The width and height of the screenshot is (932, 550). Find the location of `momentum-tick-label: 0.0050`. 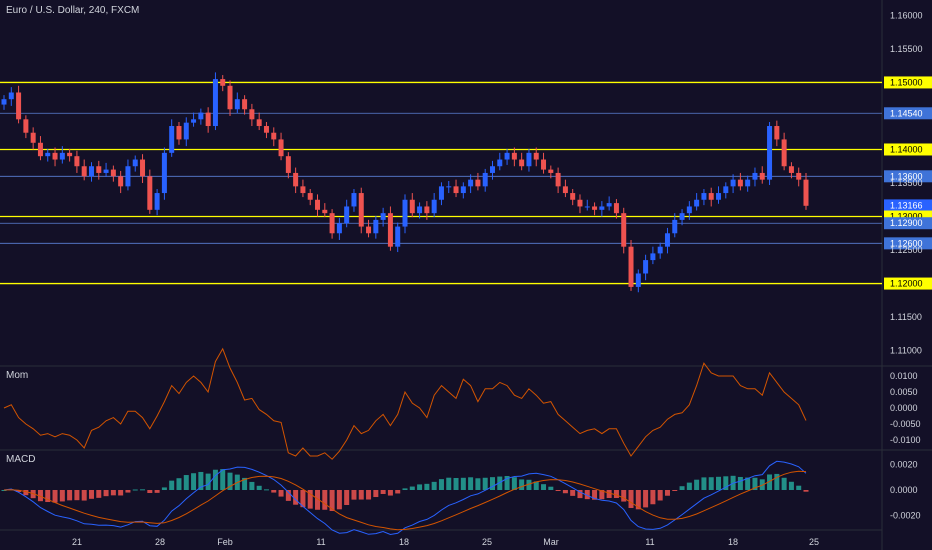

momentum-tick-label: 0.0050 is located at coordinates (904, 392).